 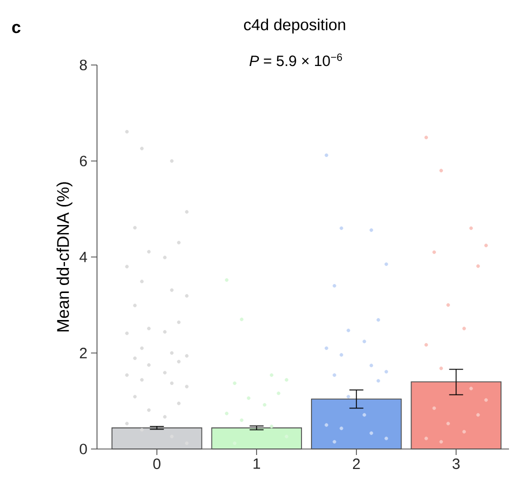 I want to click on x-tick-label: 2, so click(x=356, y=463).